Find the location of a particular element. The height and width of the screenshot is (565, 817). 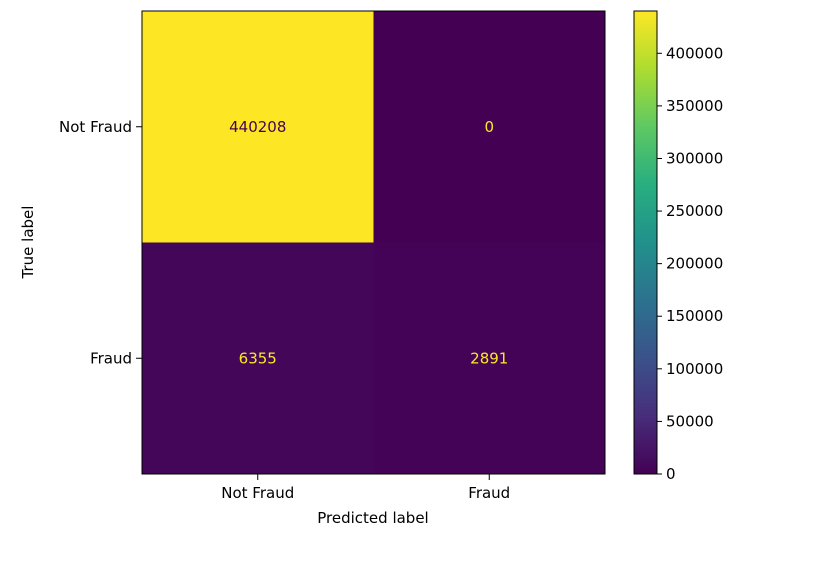

colorbar-tick-label: 200000 is located at coordinates (694, 264).